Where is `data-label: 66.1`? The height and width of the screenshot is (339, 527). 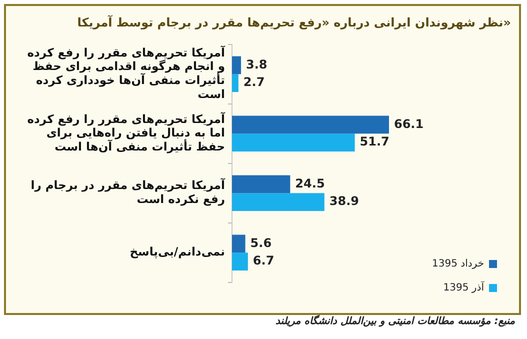 data-label: 66.1 is located at coordinates (409, 123).